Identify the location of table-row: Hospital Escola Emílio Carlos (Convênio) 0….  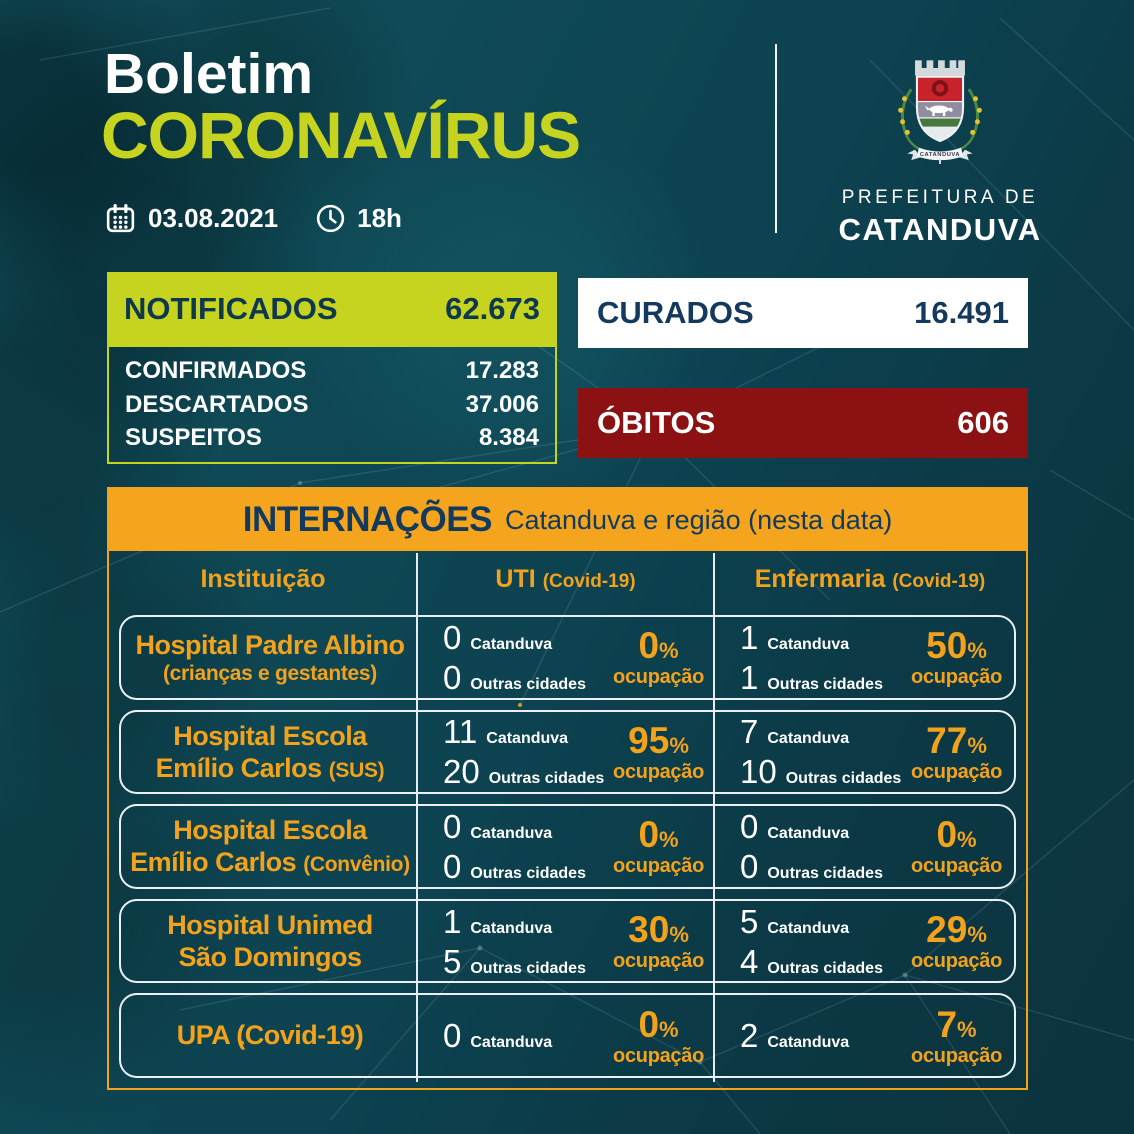
(567, 846).